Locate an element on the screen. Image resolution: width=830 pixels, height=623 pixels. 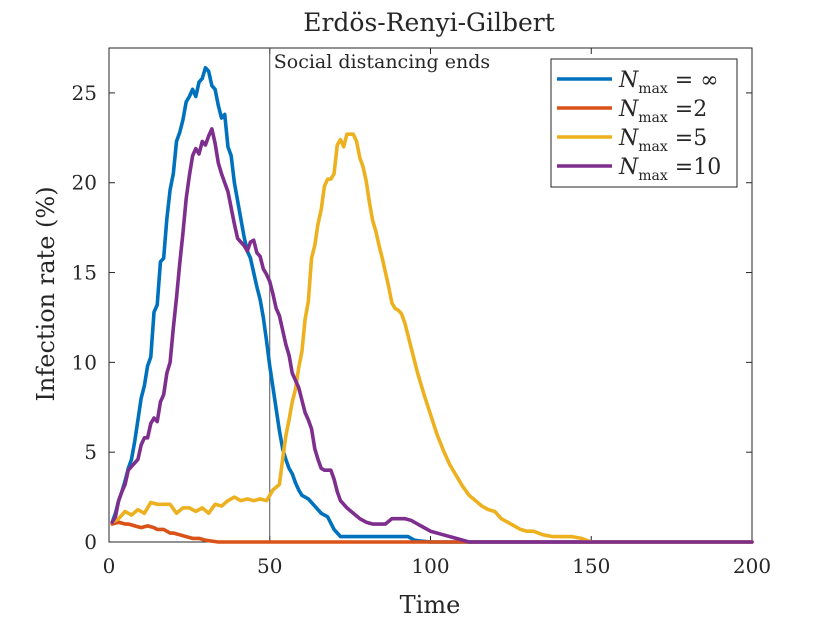
y-tick-label: 20 is located at coordinates (84, 183).